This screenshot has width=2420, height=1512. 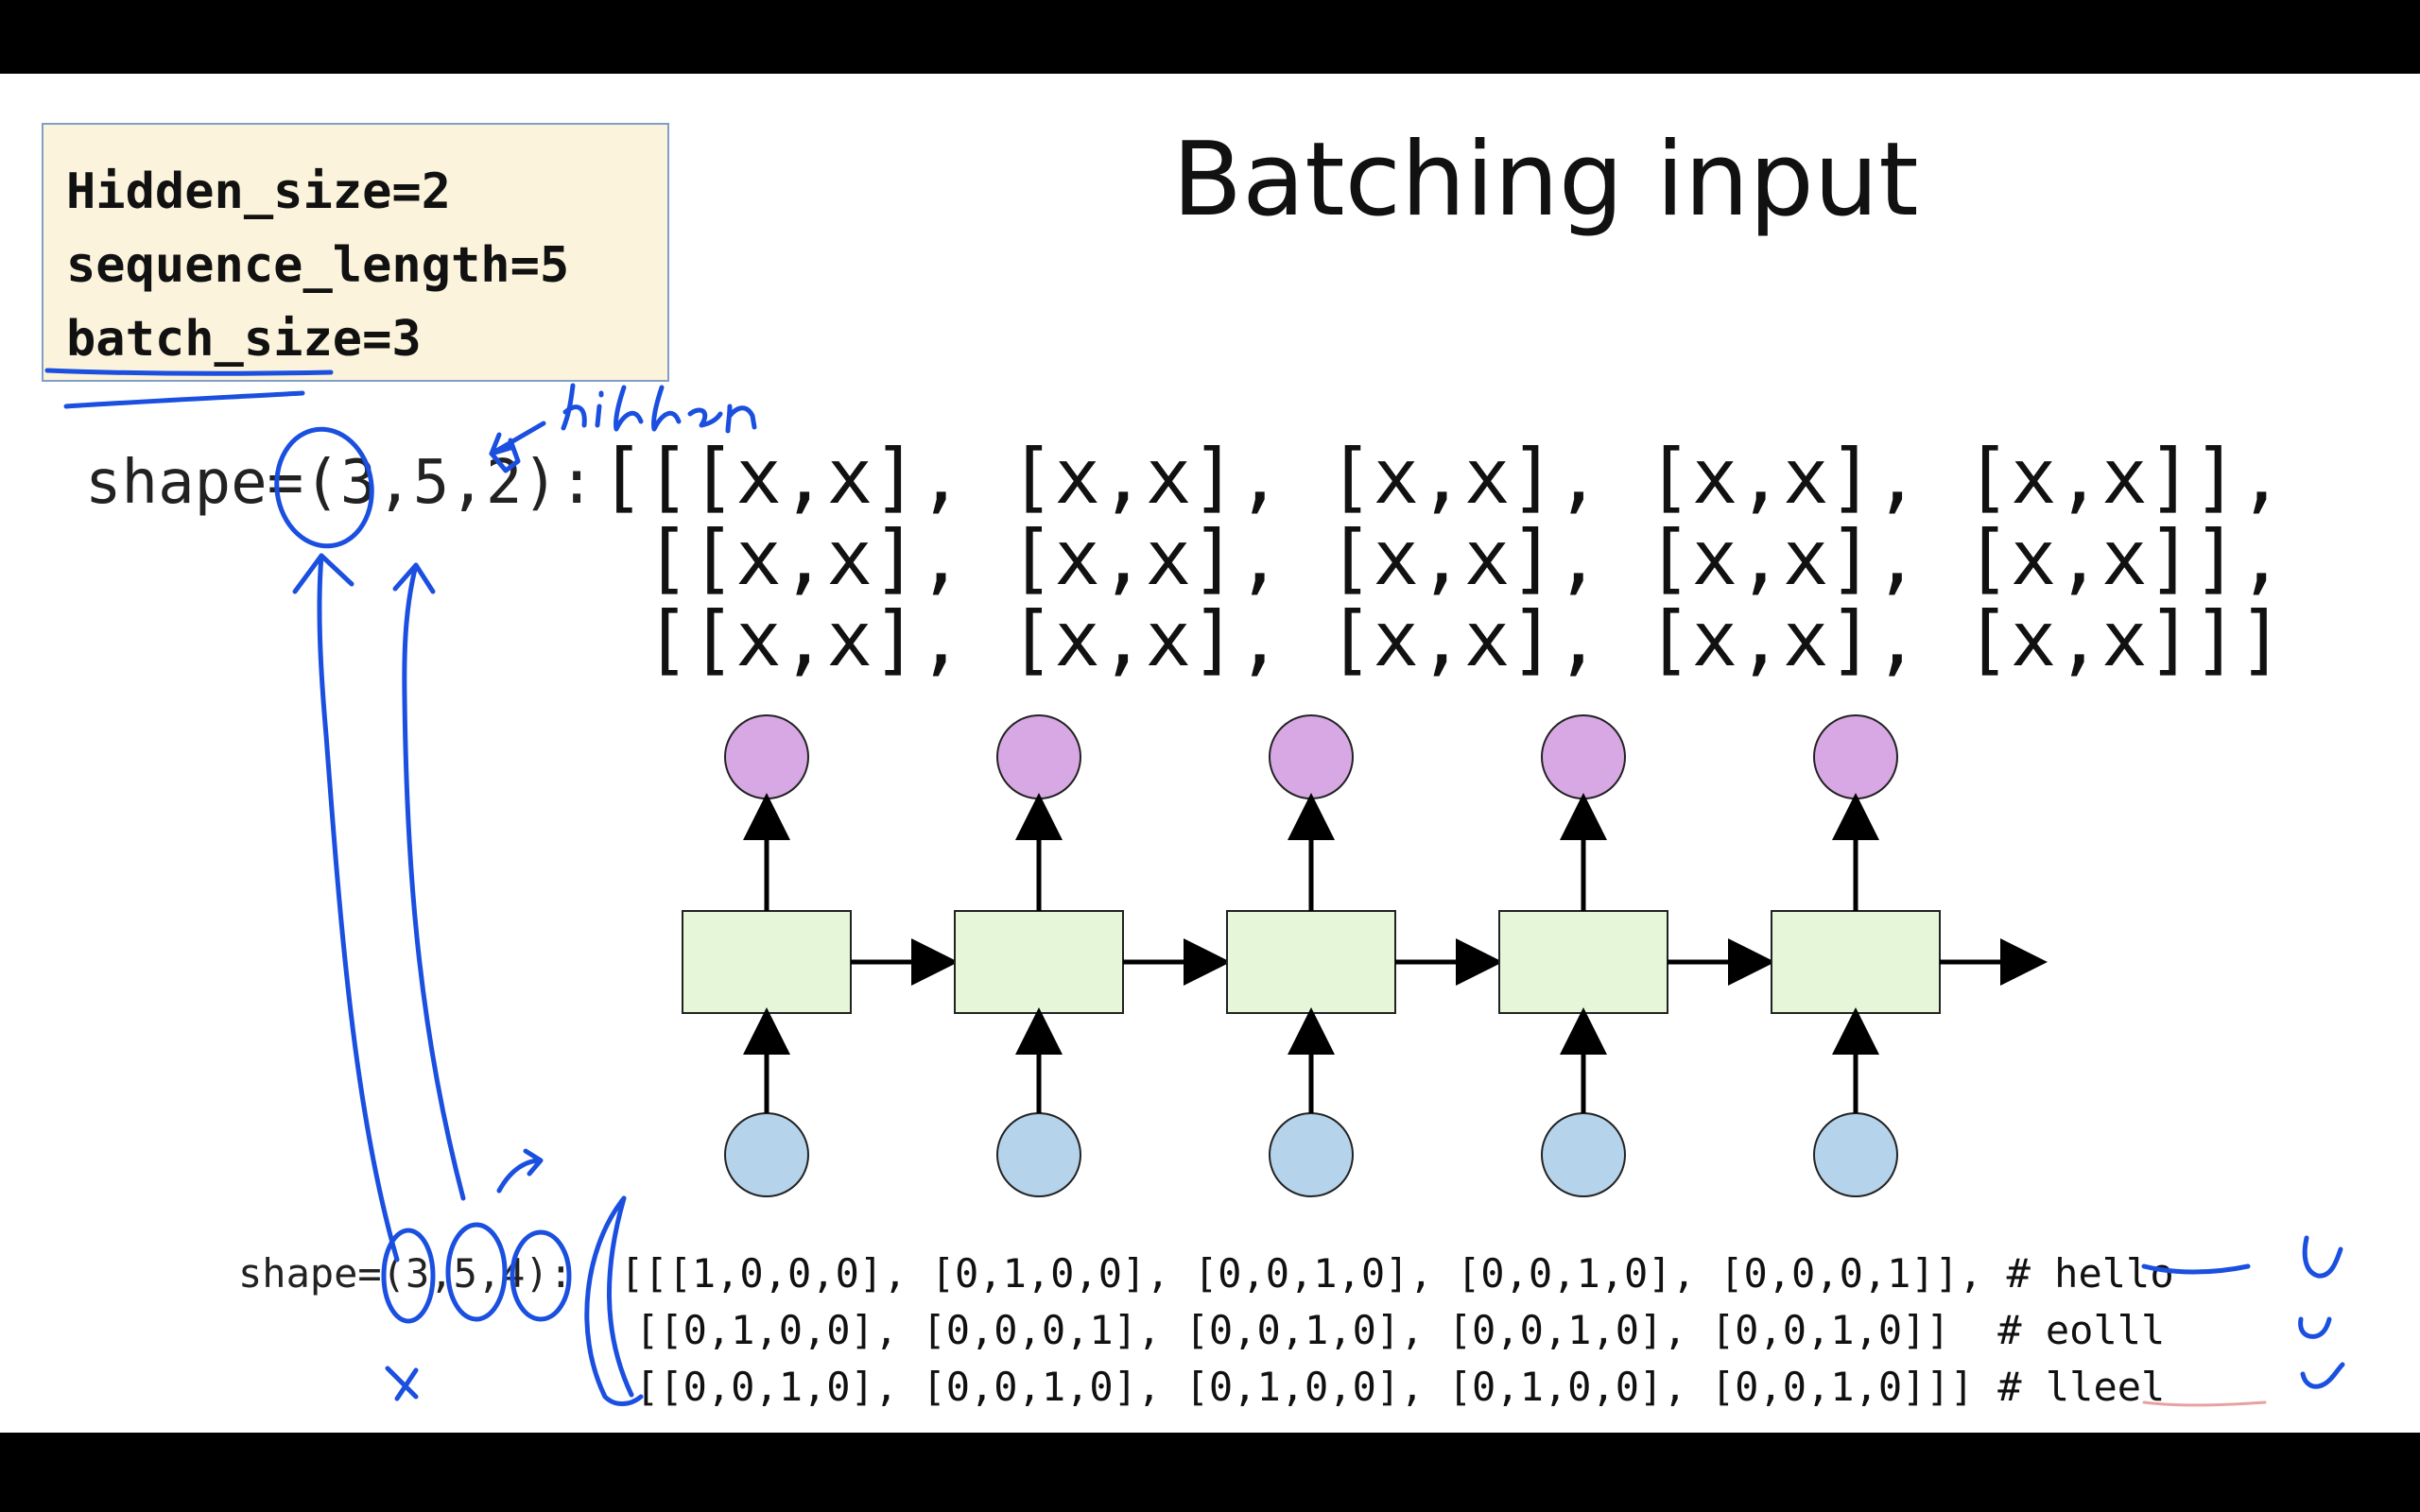 I want to click on hidden-row: [[x,x], [x,x], [x,x], [x,x], [x,x]],, so click(x=1464, y=558).